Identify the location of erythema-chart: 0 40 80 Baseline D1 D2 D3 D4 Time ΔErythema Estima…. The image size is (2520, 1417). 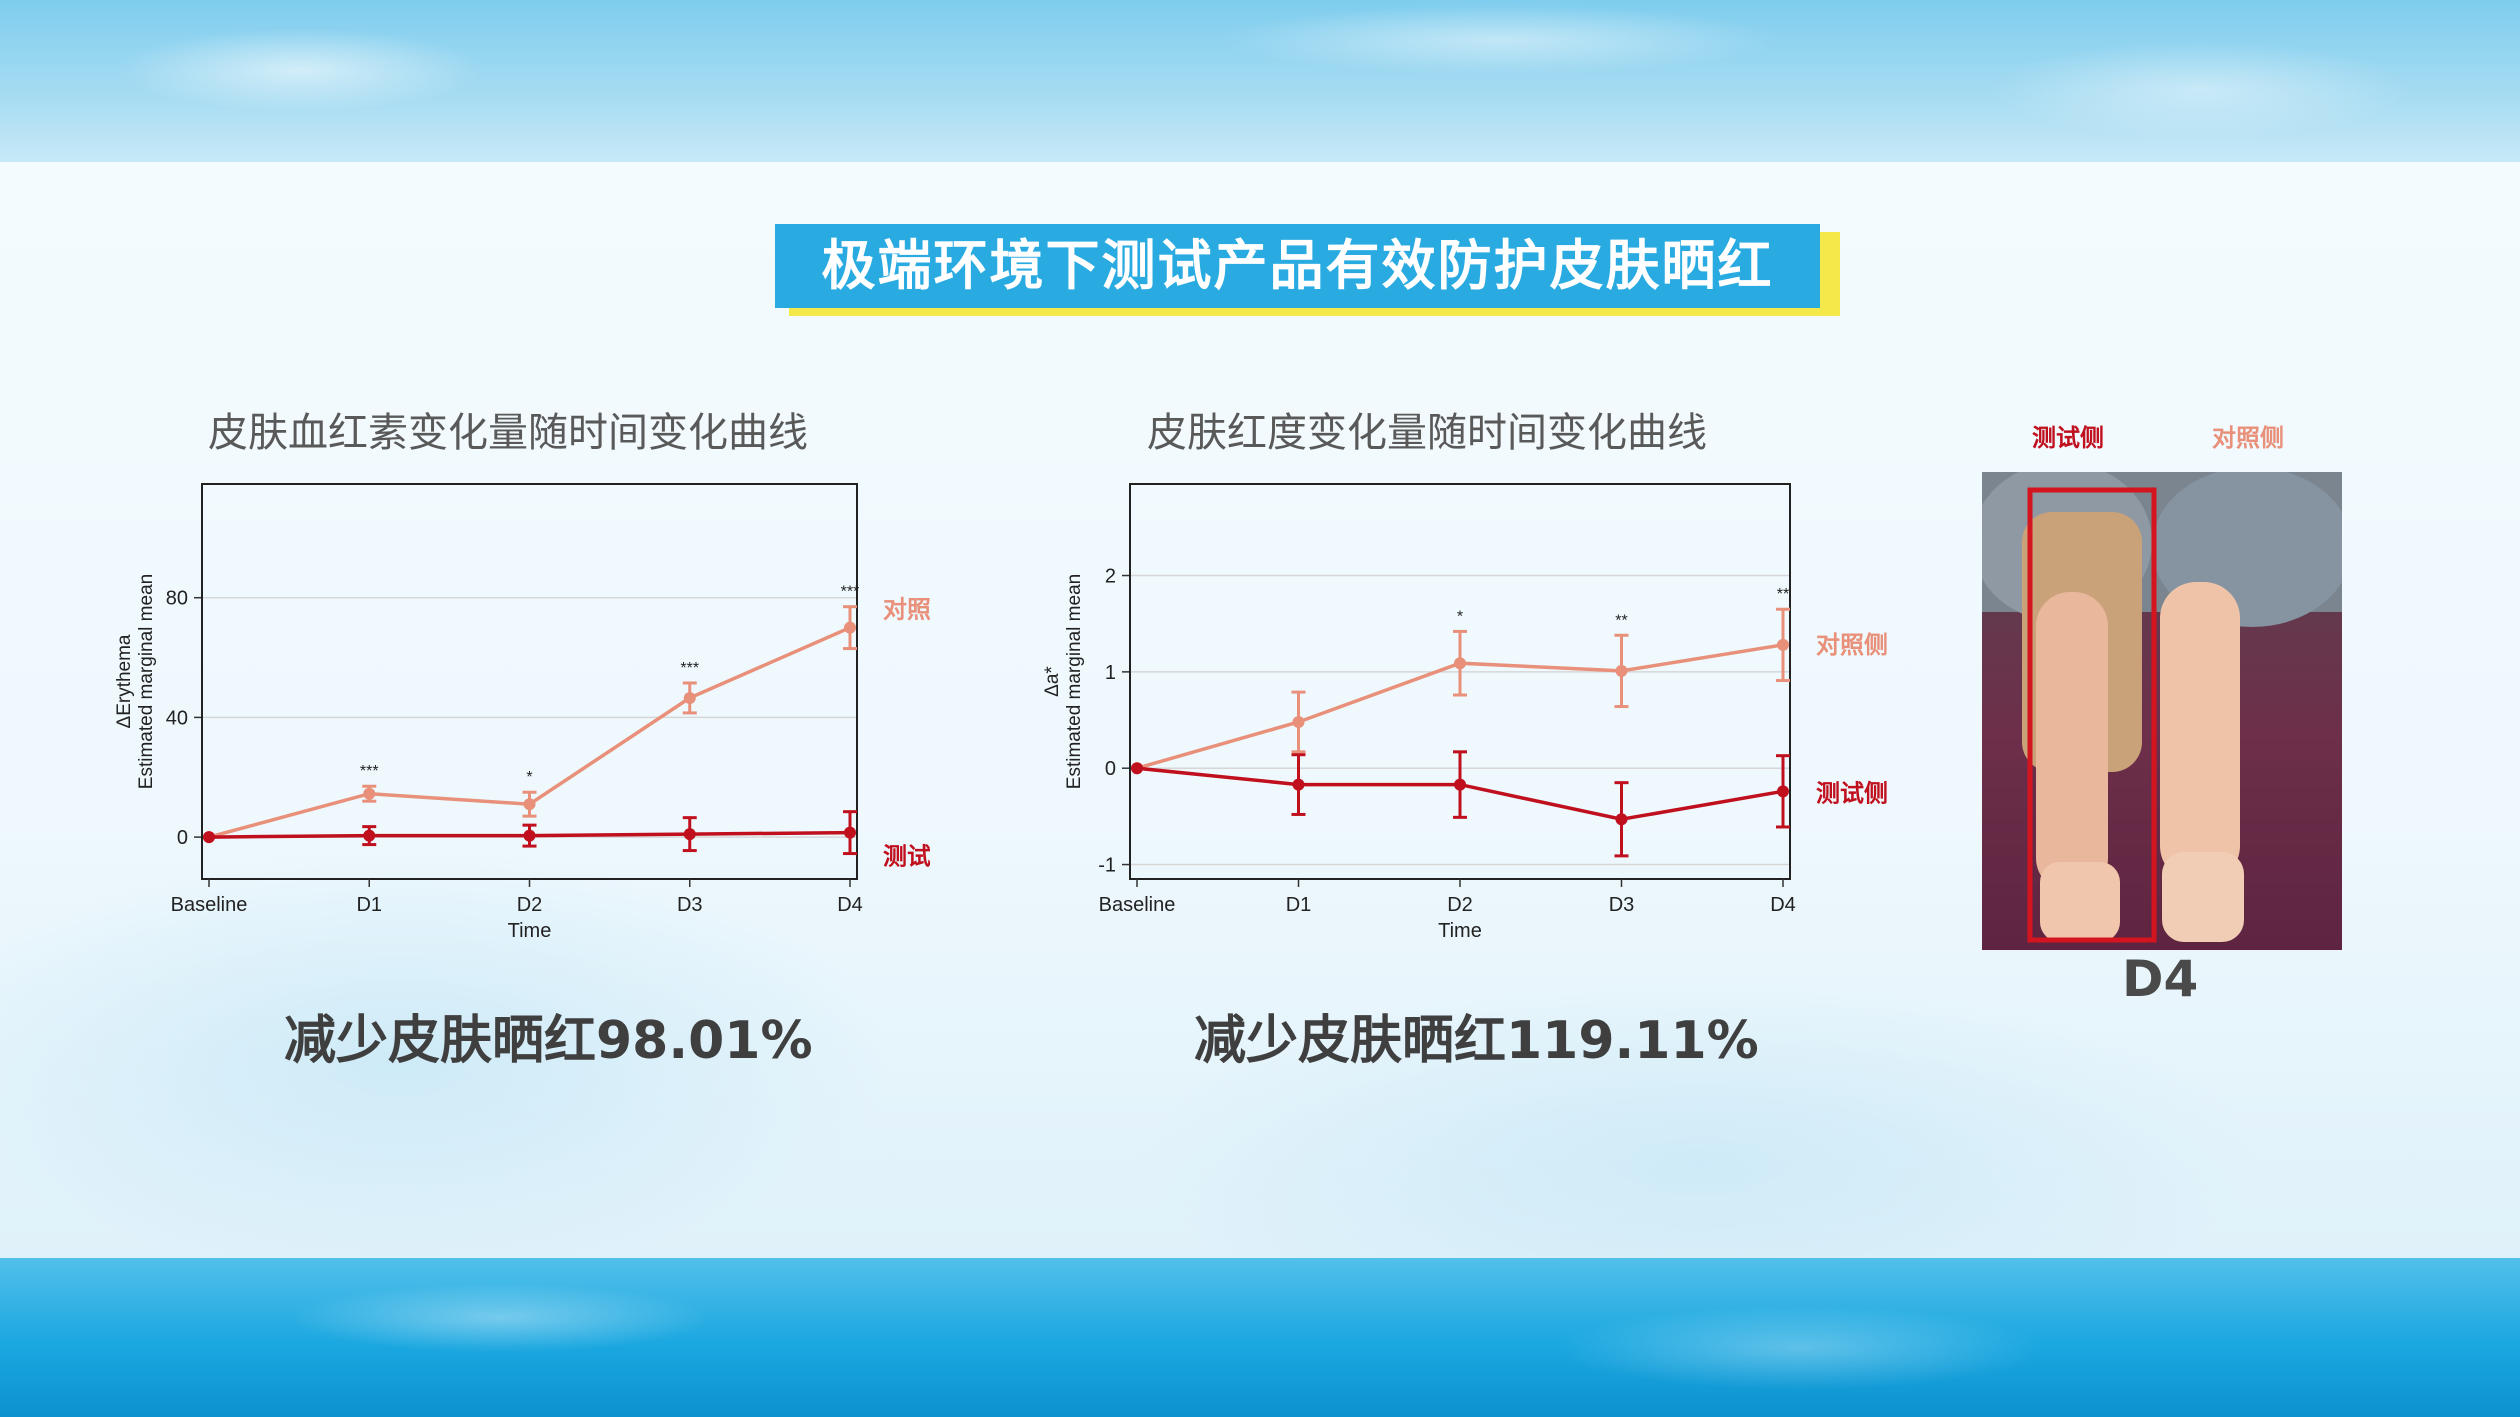
(522, 712).